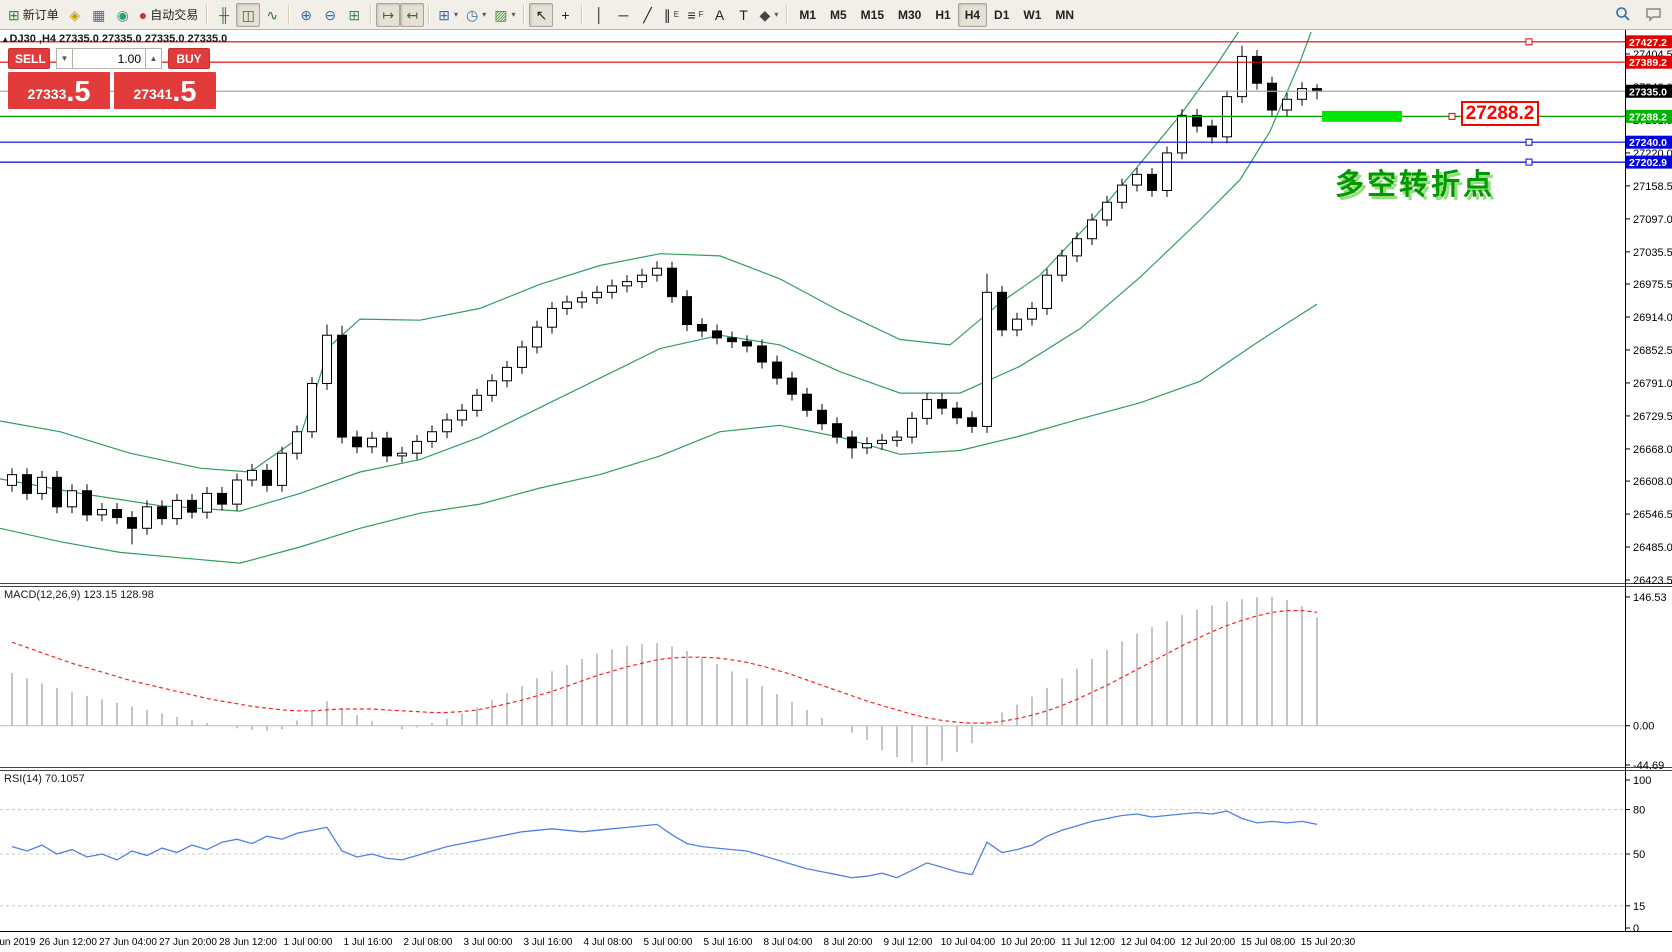 The height and width of the screenshot is (952, 1672). I want to click on toolbar-button-new-chart: ⊞ ▾, so click(448, 15).